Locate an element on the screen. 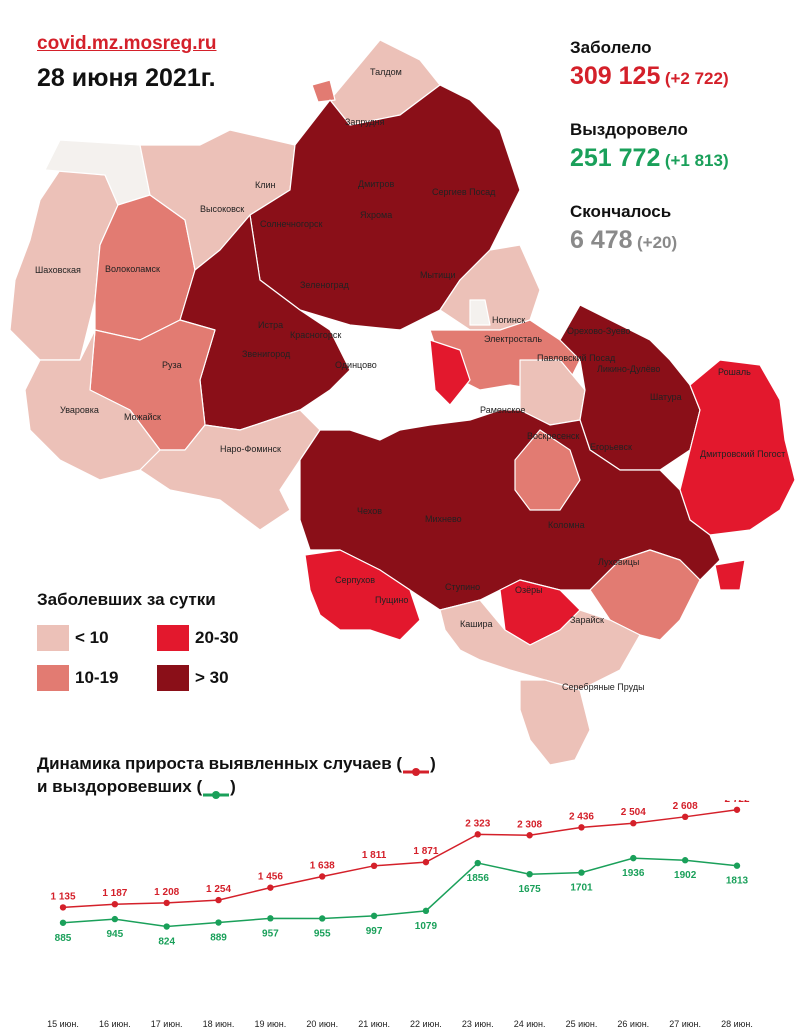  map-label: Серпухов is located at coordinates (355, 580).